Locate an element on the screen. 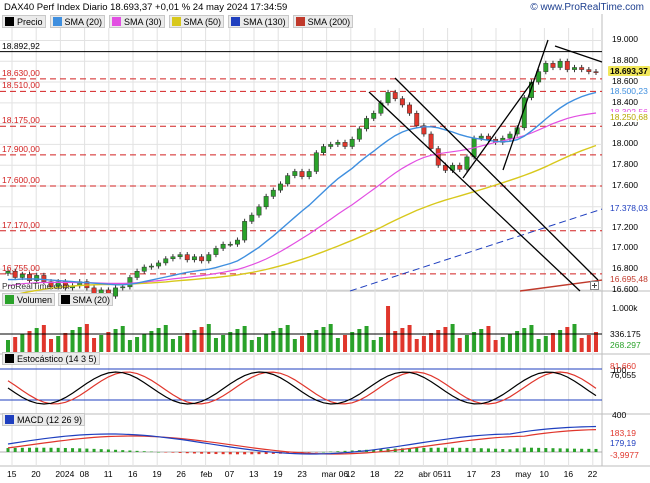  price-tag: 16.695,48 is located at coordinates (629, 279).